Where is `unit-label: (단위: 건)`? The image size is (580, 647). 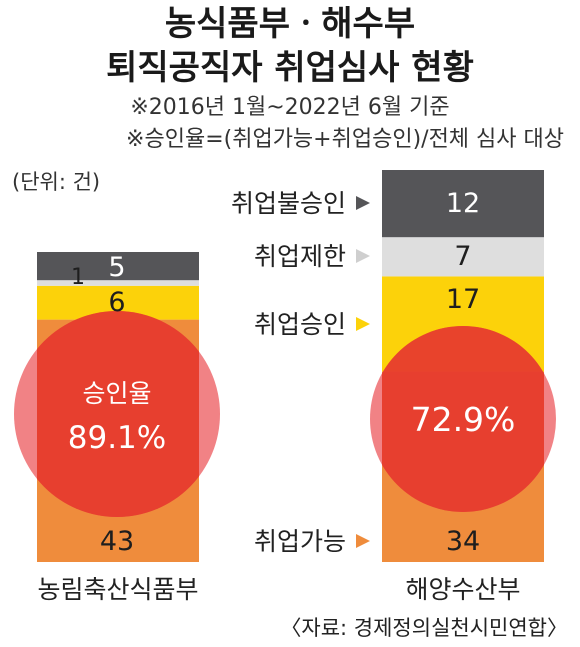 unit-label: (단위: 건) is located at coordinates (56, 182).